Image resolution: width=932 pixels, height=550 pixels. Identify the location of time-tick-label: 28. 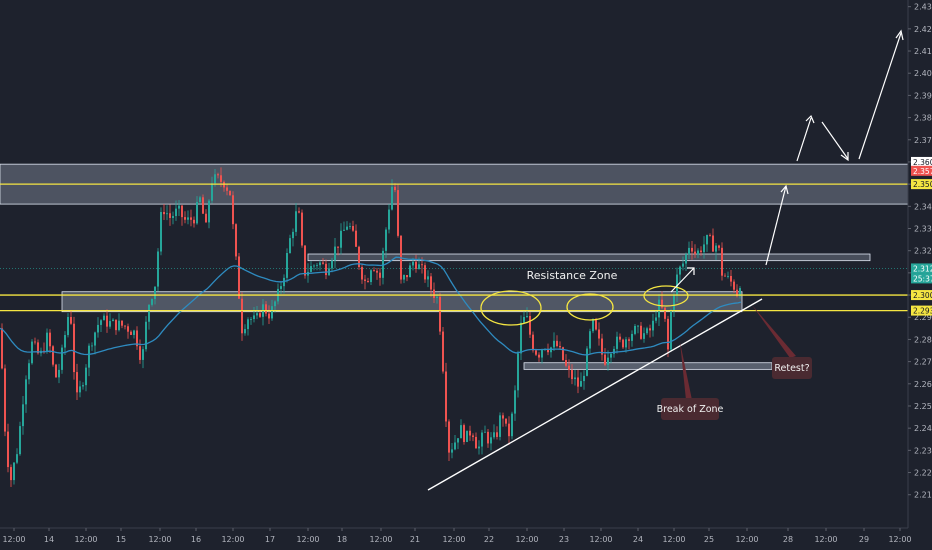
(788, 539).